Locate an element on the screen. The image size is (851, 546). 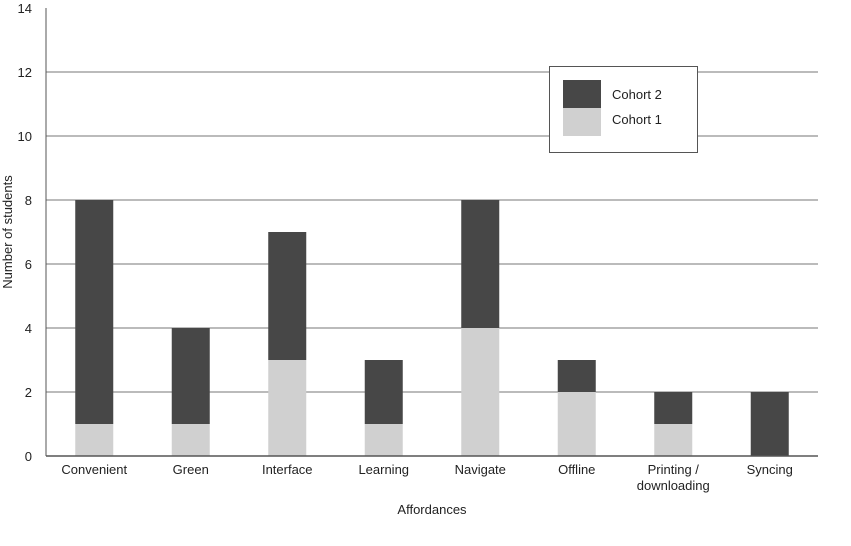
x-tick-label: Navigate is located at coordinates (480, 469).